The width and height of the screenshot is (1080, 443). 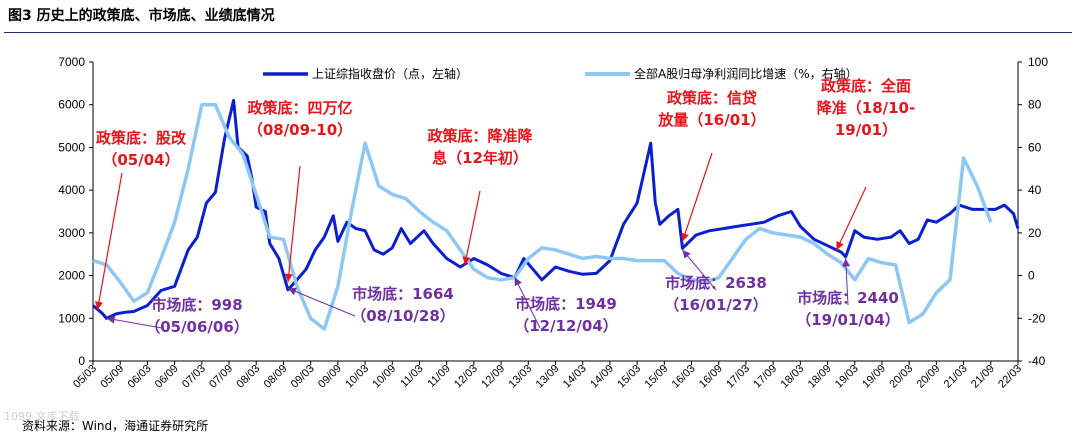 I want to click on x-axis-tick-label: 13/03, so click(x=520, y=377).